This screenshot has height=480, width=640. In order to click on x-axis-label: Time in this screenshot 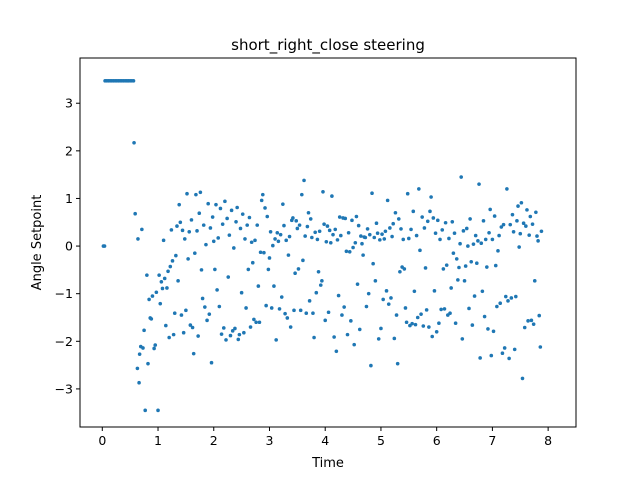, I will do `click(327, 463)`.